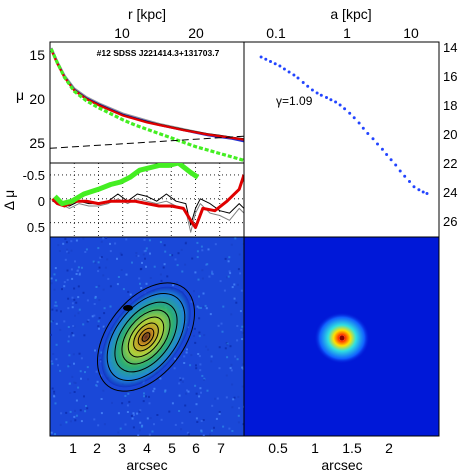  I want to click on profile-y-label: μ, so click(20, 95).